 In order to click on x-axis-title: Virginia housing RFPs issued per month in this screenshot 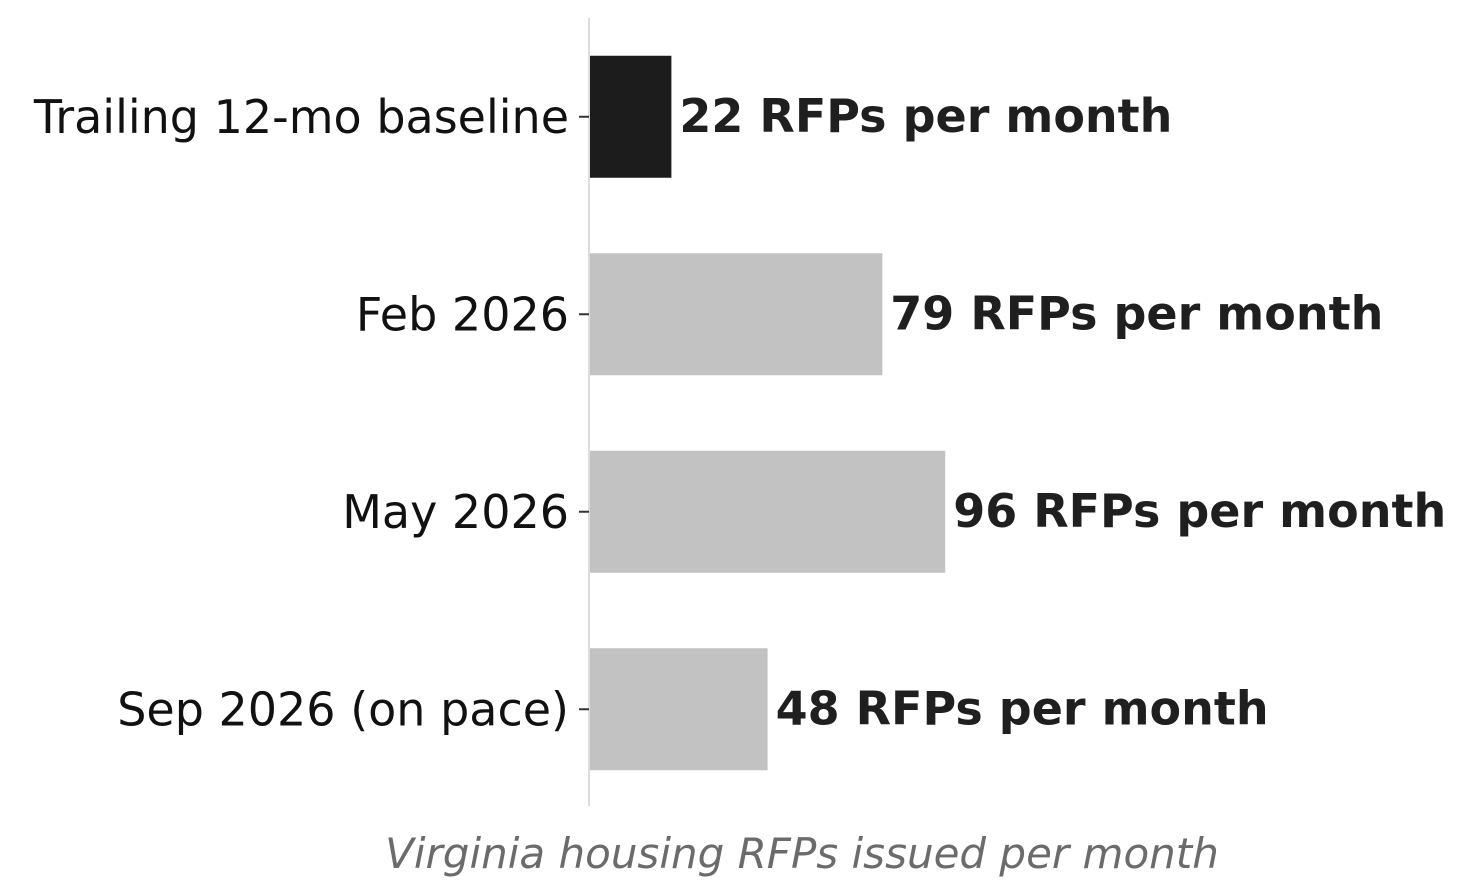, I will do `click(802, 853)`.